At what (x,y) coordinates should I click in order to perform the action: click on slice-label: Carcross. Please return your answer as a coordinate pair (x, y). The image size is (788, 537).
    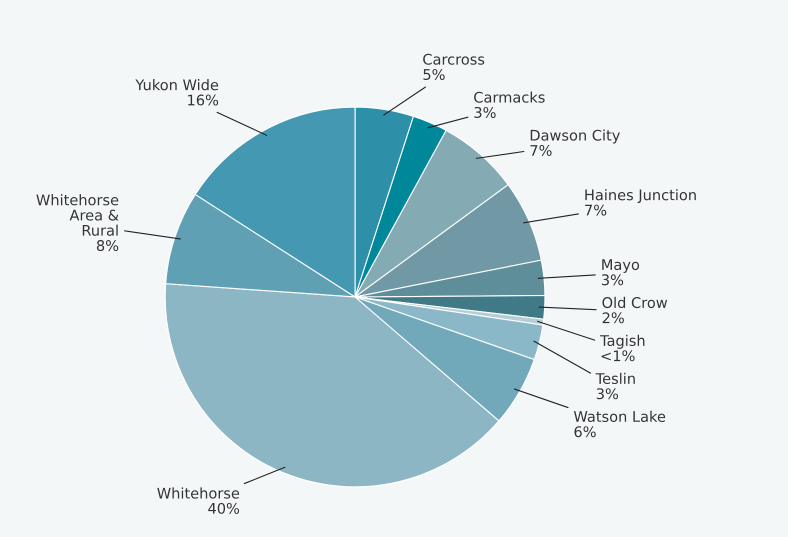
    Looking at the image, I should click on (453, 59).